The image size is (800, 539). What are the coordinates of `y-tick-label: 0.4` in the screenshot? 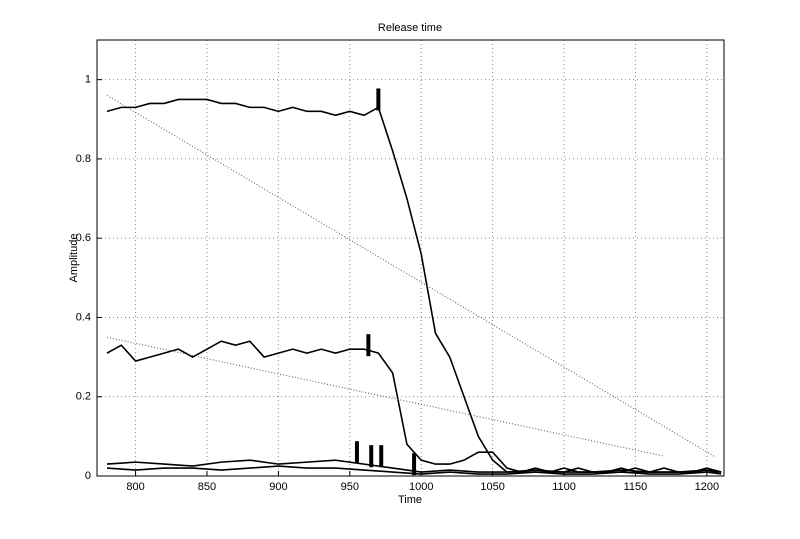 It's located at (83, 317).